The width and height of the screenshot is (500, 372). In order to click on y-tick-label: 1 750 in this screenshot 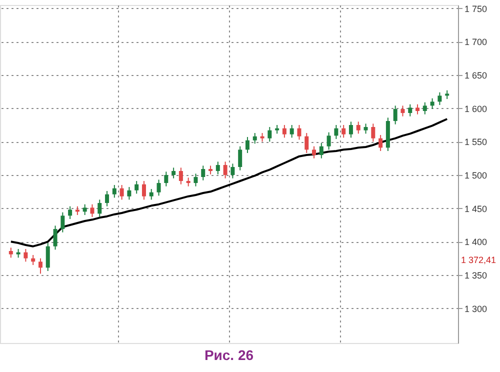, I will do `click(476, 9)`.